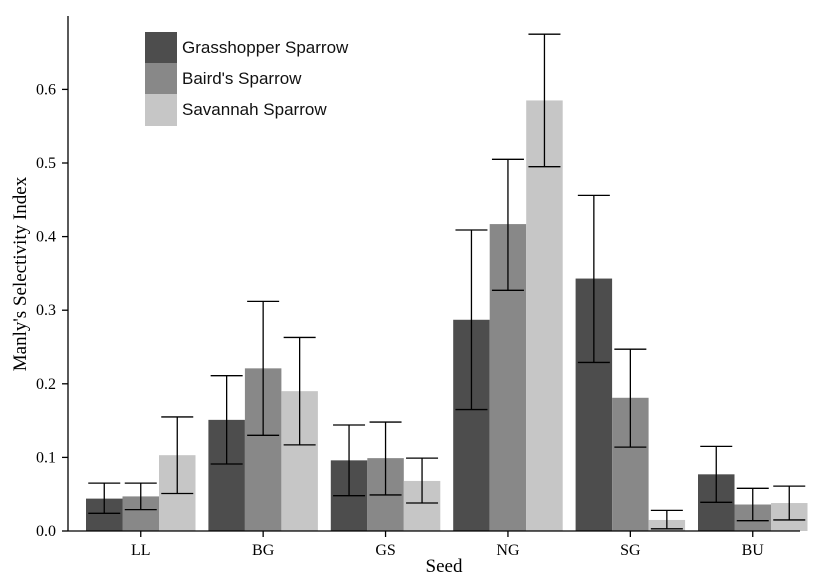 The width and height of the screenshot is (816, 578). Describe the element at coordinates (349, 460) in the screenshot. I see `error-bar-grasshopper-sparrow-gs` at that location.